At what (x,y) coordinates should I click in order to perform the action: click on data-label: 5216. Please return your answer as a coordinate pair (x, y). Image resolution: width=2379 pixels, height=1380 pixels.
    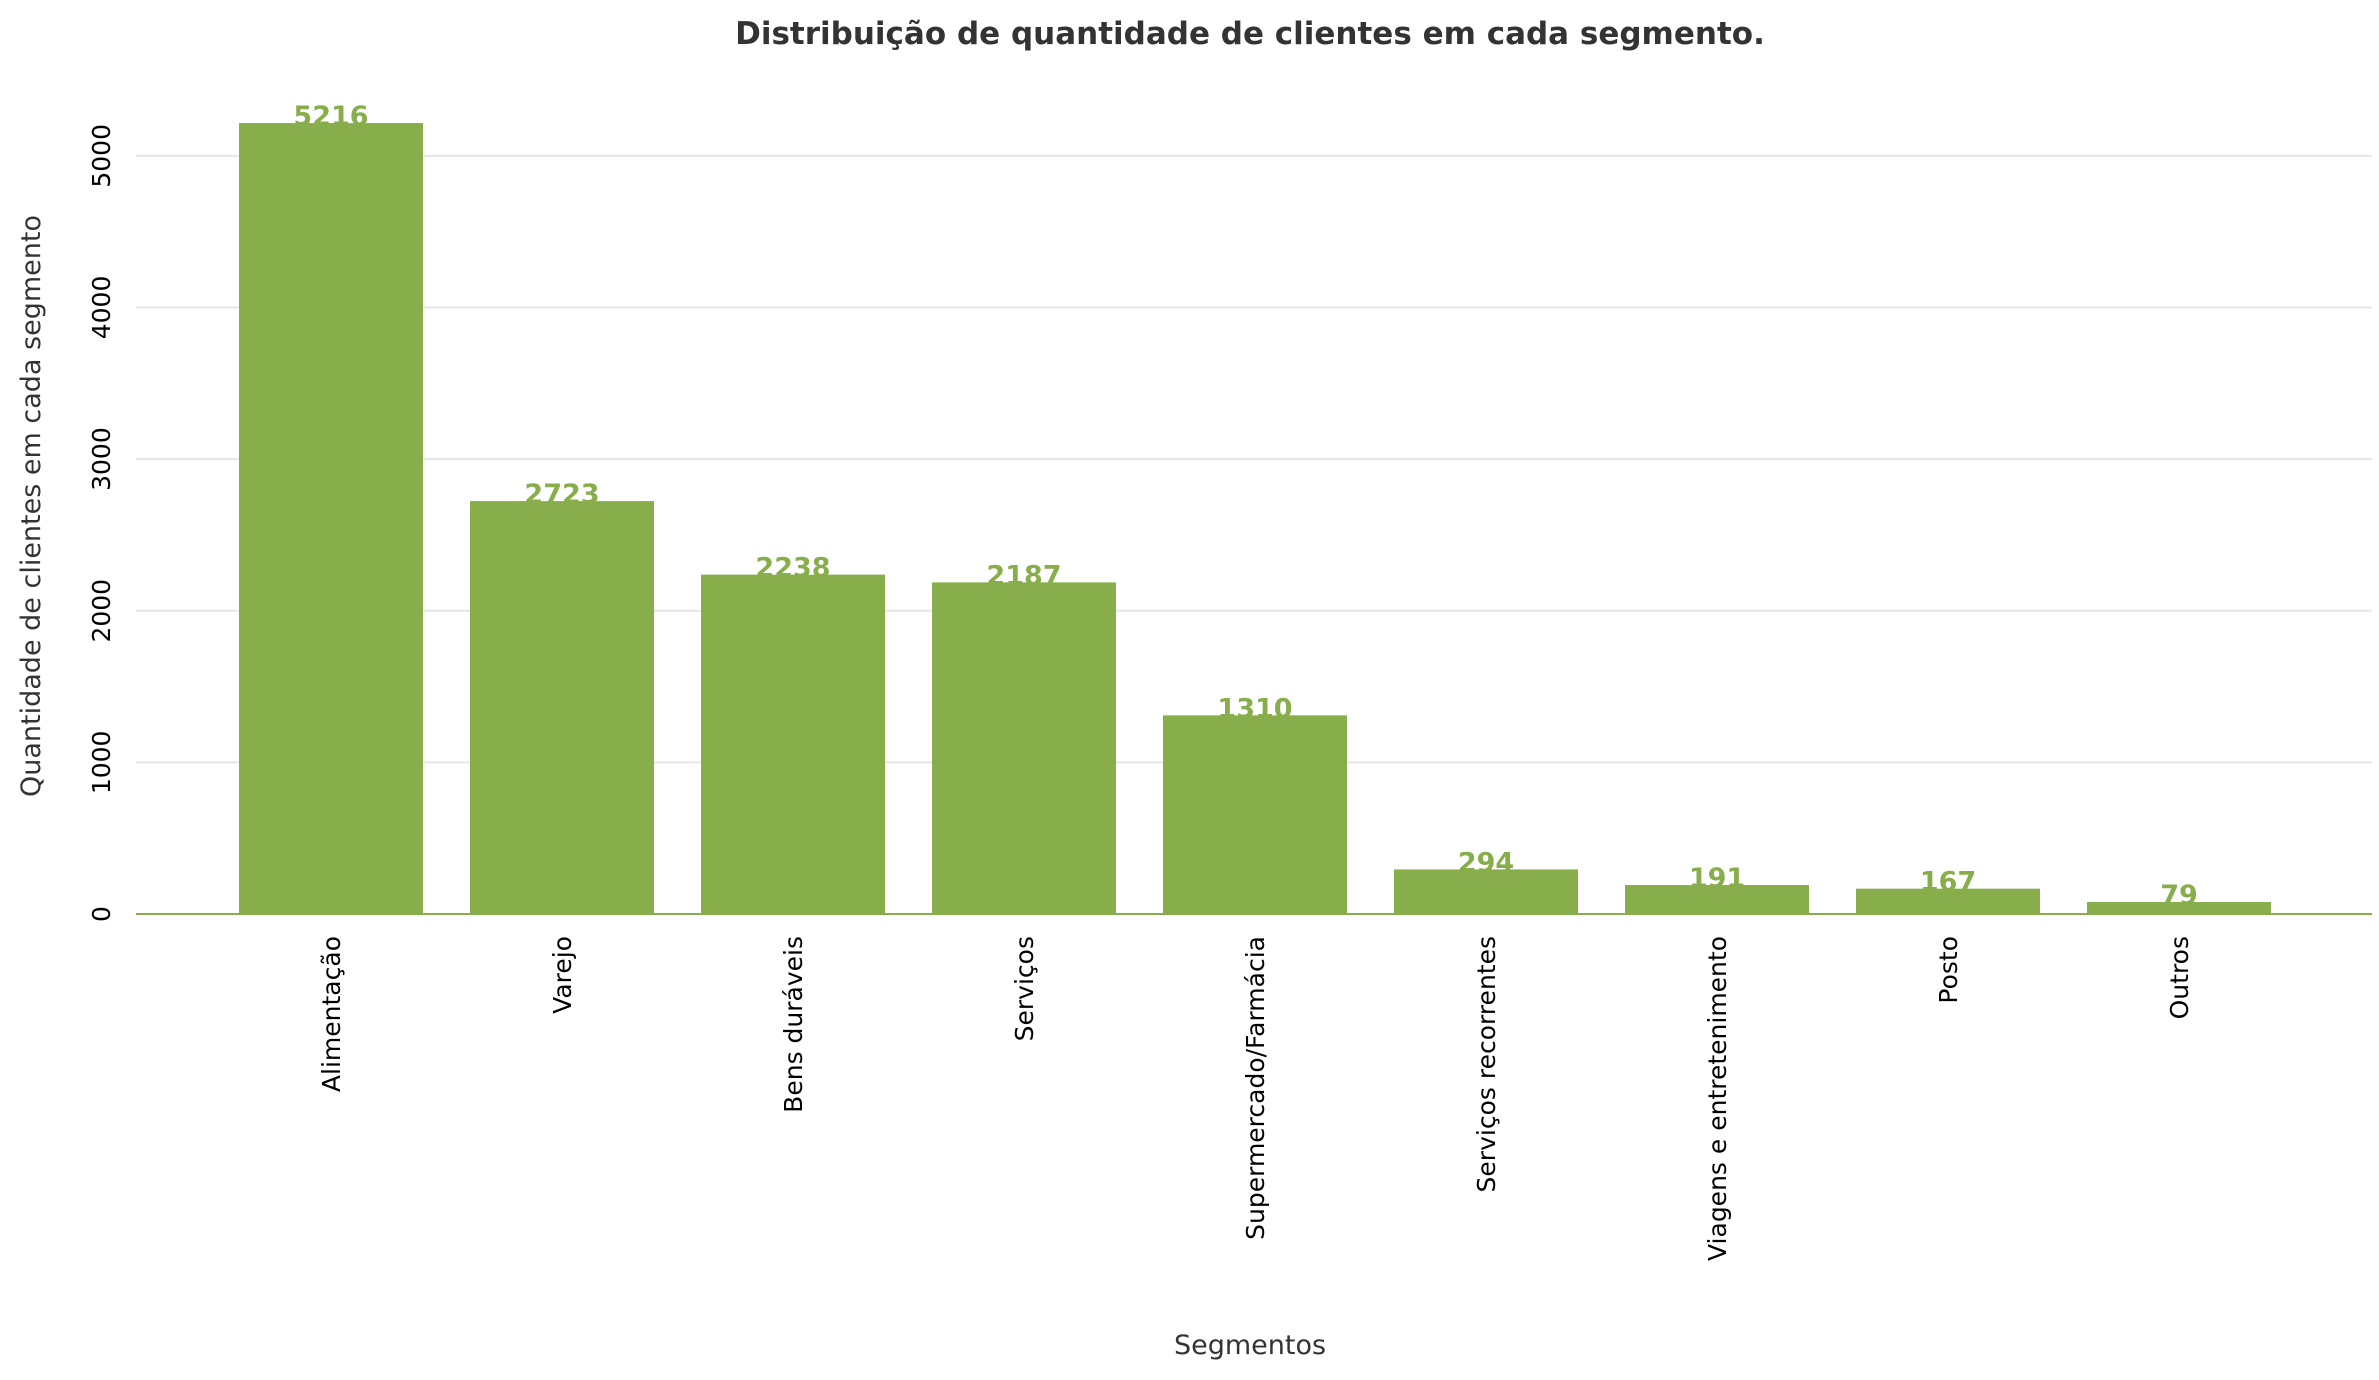
    Looking at the image, I should click on (330, 116).